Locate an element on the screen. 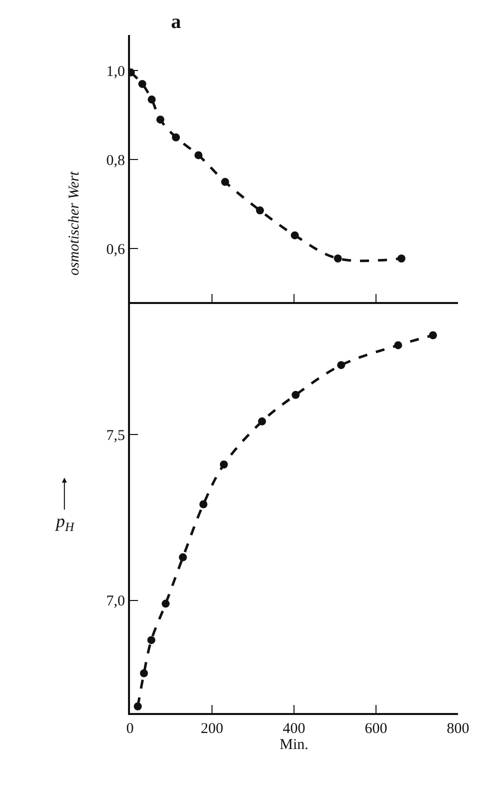 This screenshot has height=805, width=500. y-tick-label: 1,0 is located at coordinates (115, 72).